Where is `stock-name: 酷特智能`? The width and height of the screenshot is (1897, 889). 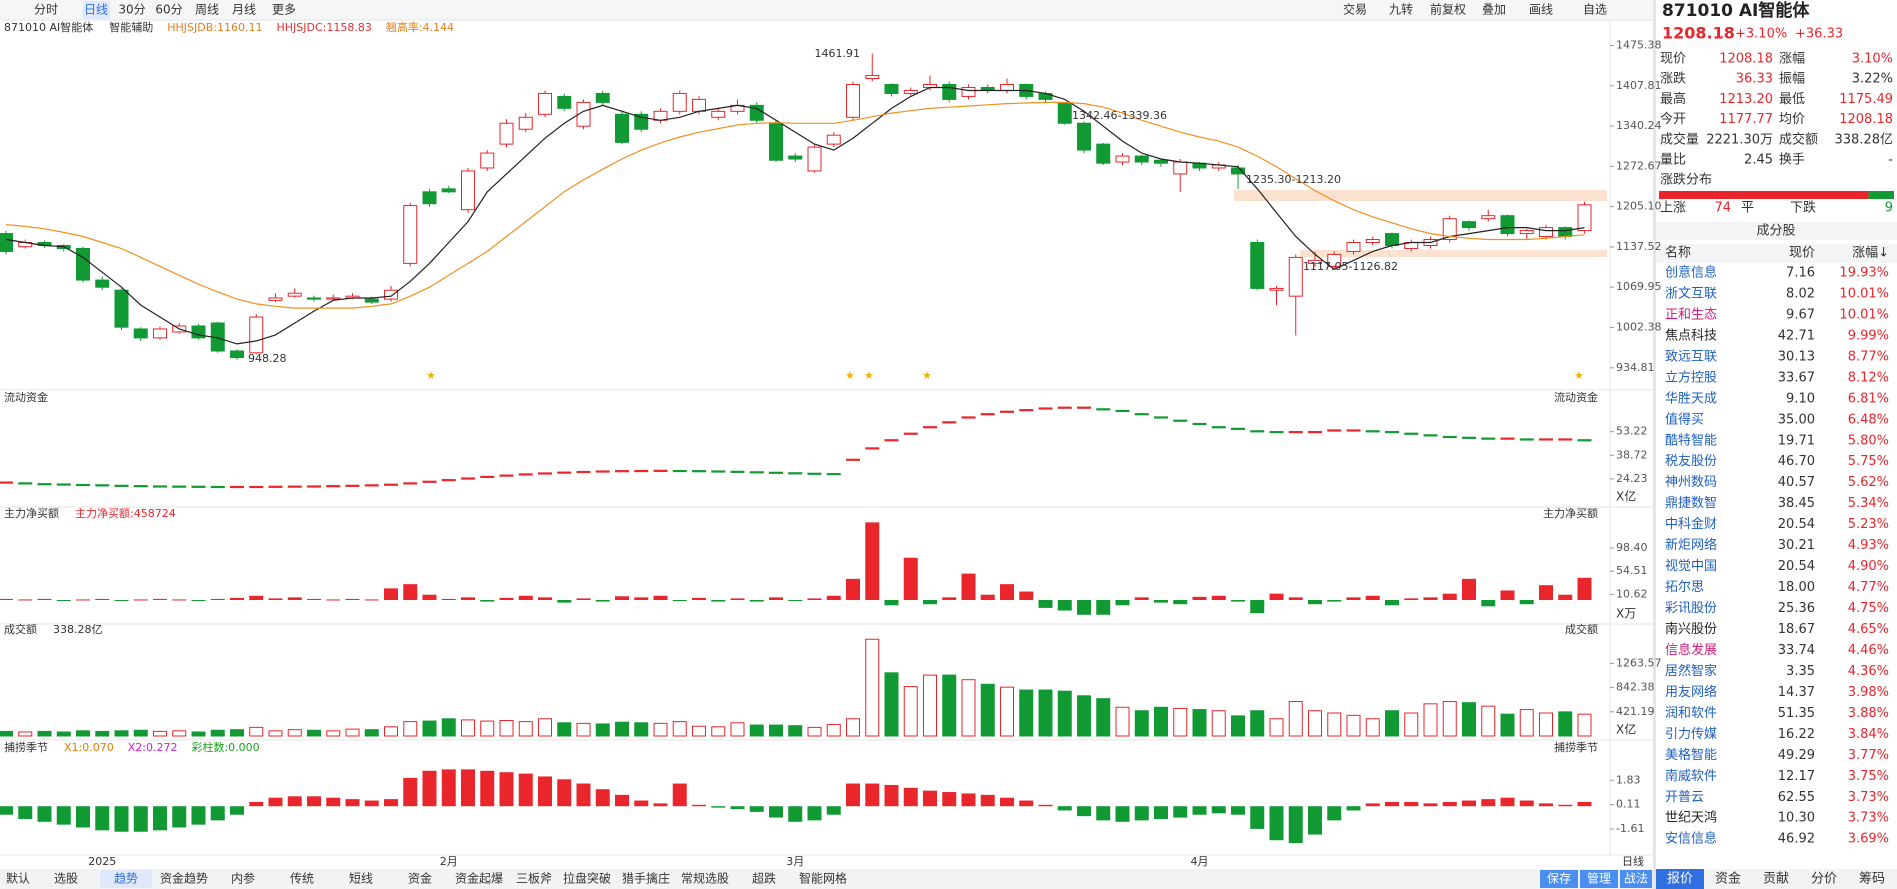 stock-name: 酷特智能 is located at coordinates (1691, 440).